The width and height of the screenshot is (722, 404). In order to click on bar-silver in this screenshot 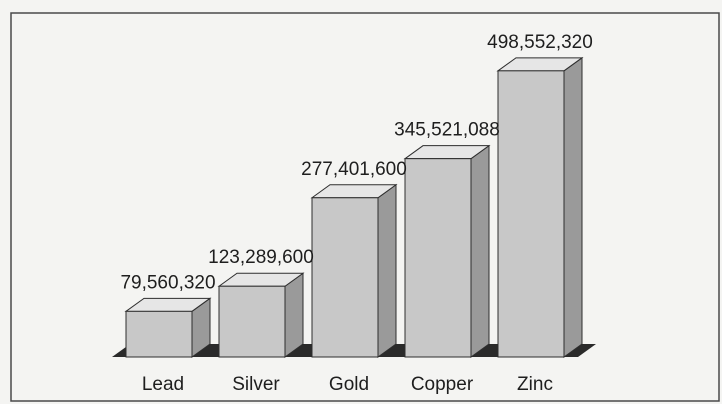, I will do `click(261, 315)`.